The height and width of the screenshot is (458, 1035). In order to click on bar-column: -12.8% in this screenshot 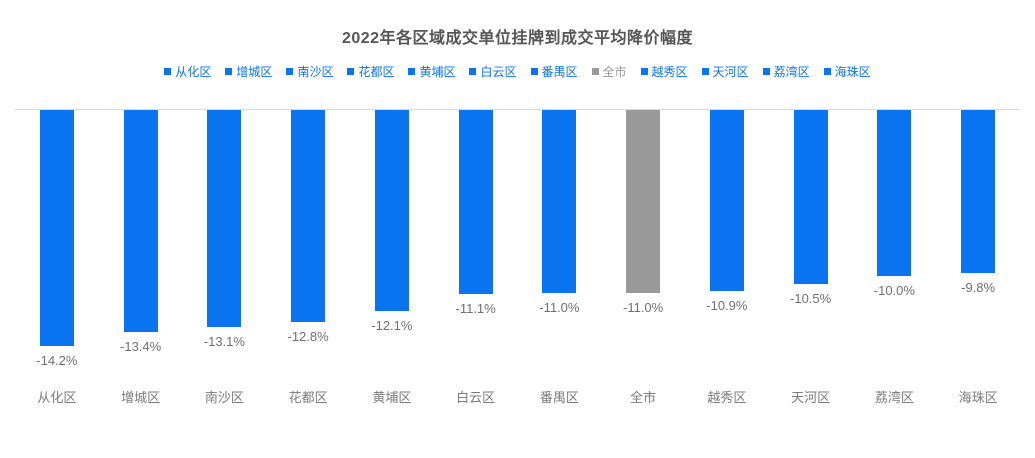, I will do `click(308, 239)`.